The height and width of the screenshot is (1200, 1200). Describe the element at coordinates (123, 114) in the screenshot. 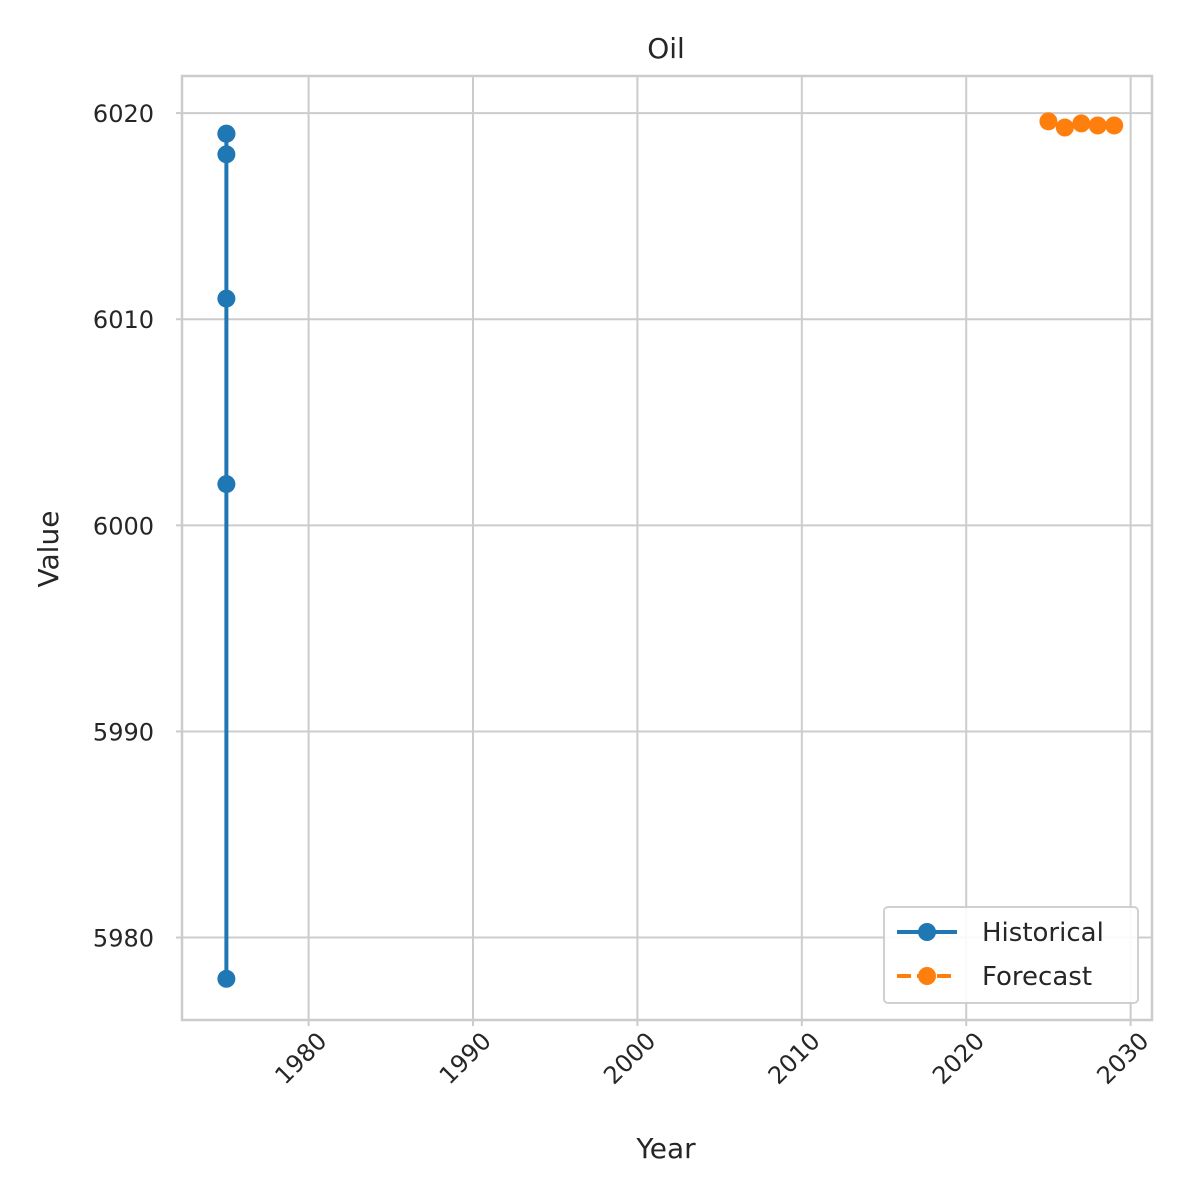

I see `y-tick-label-6020: 6020` at that location.